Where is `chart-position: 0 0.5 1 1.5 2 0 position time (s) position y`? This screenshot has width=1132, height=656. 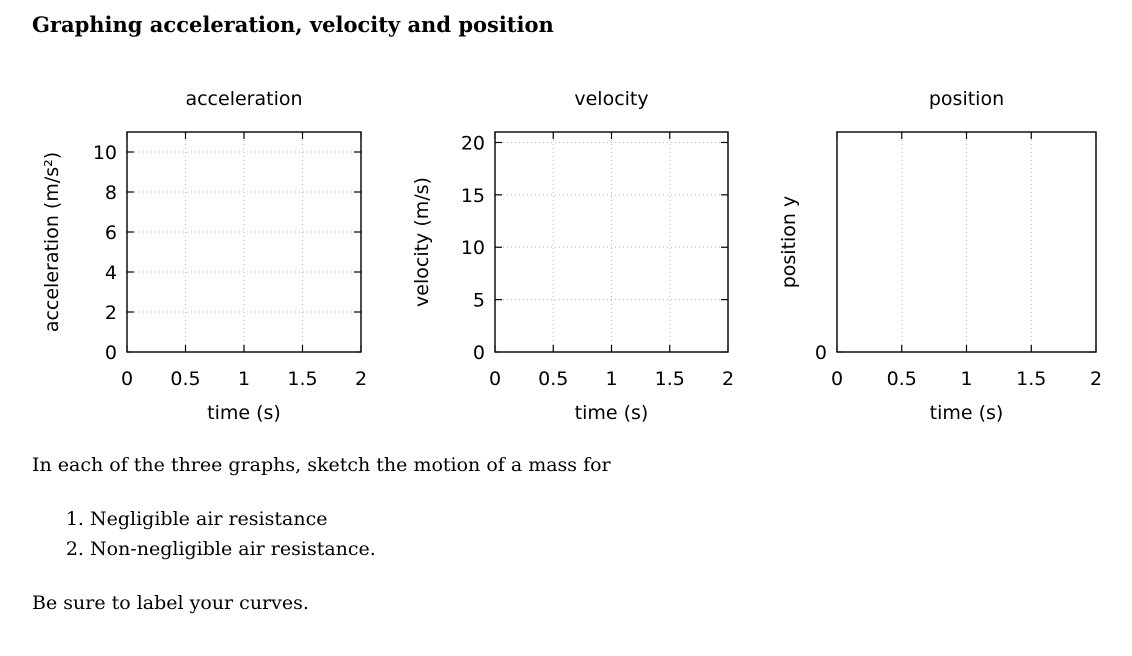
chart-position: 0 0.5 1 1.5 2 0 position time (s) position y is located at coordinates (940, 256).